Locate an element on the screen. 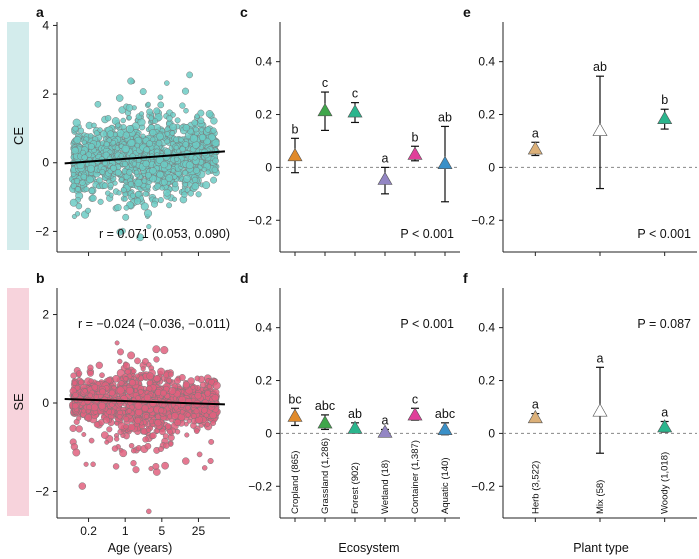 The image size is (699, 559). category-label: Herb (3,522) is located at coordinates (535, 487).